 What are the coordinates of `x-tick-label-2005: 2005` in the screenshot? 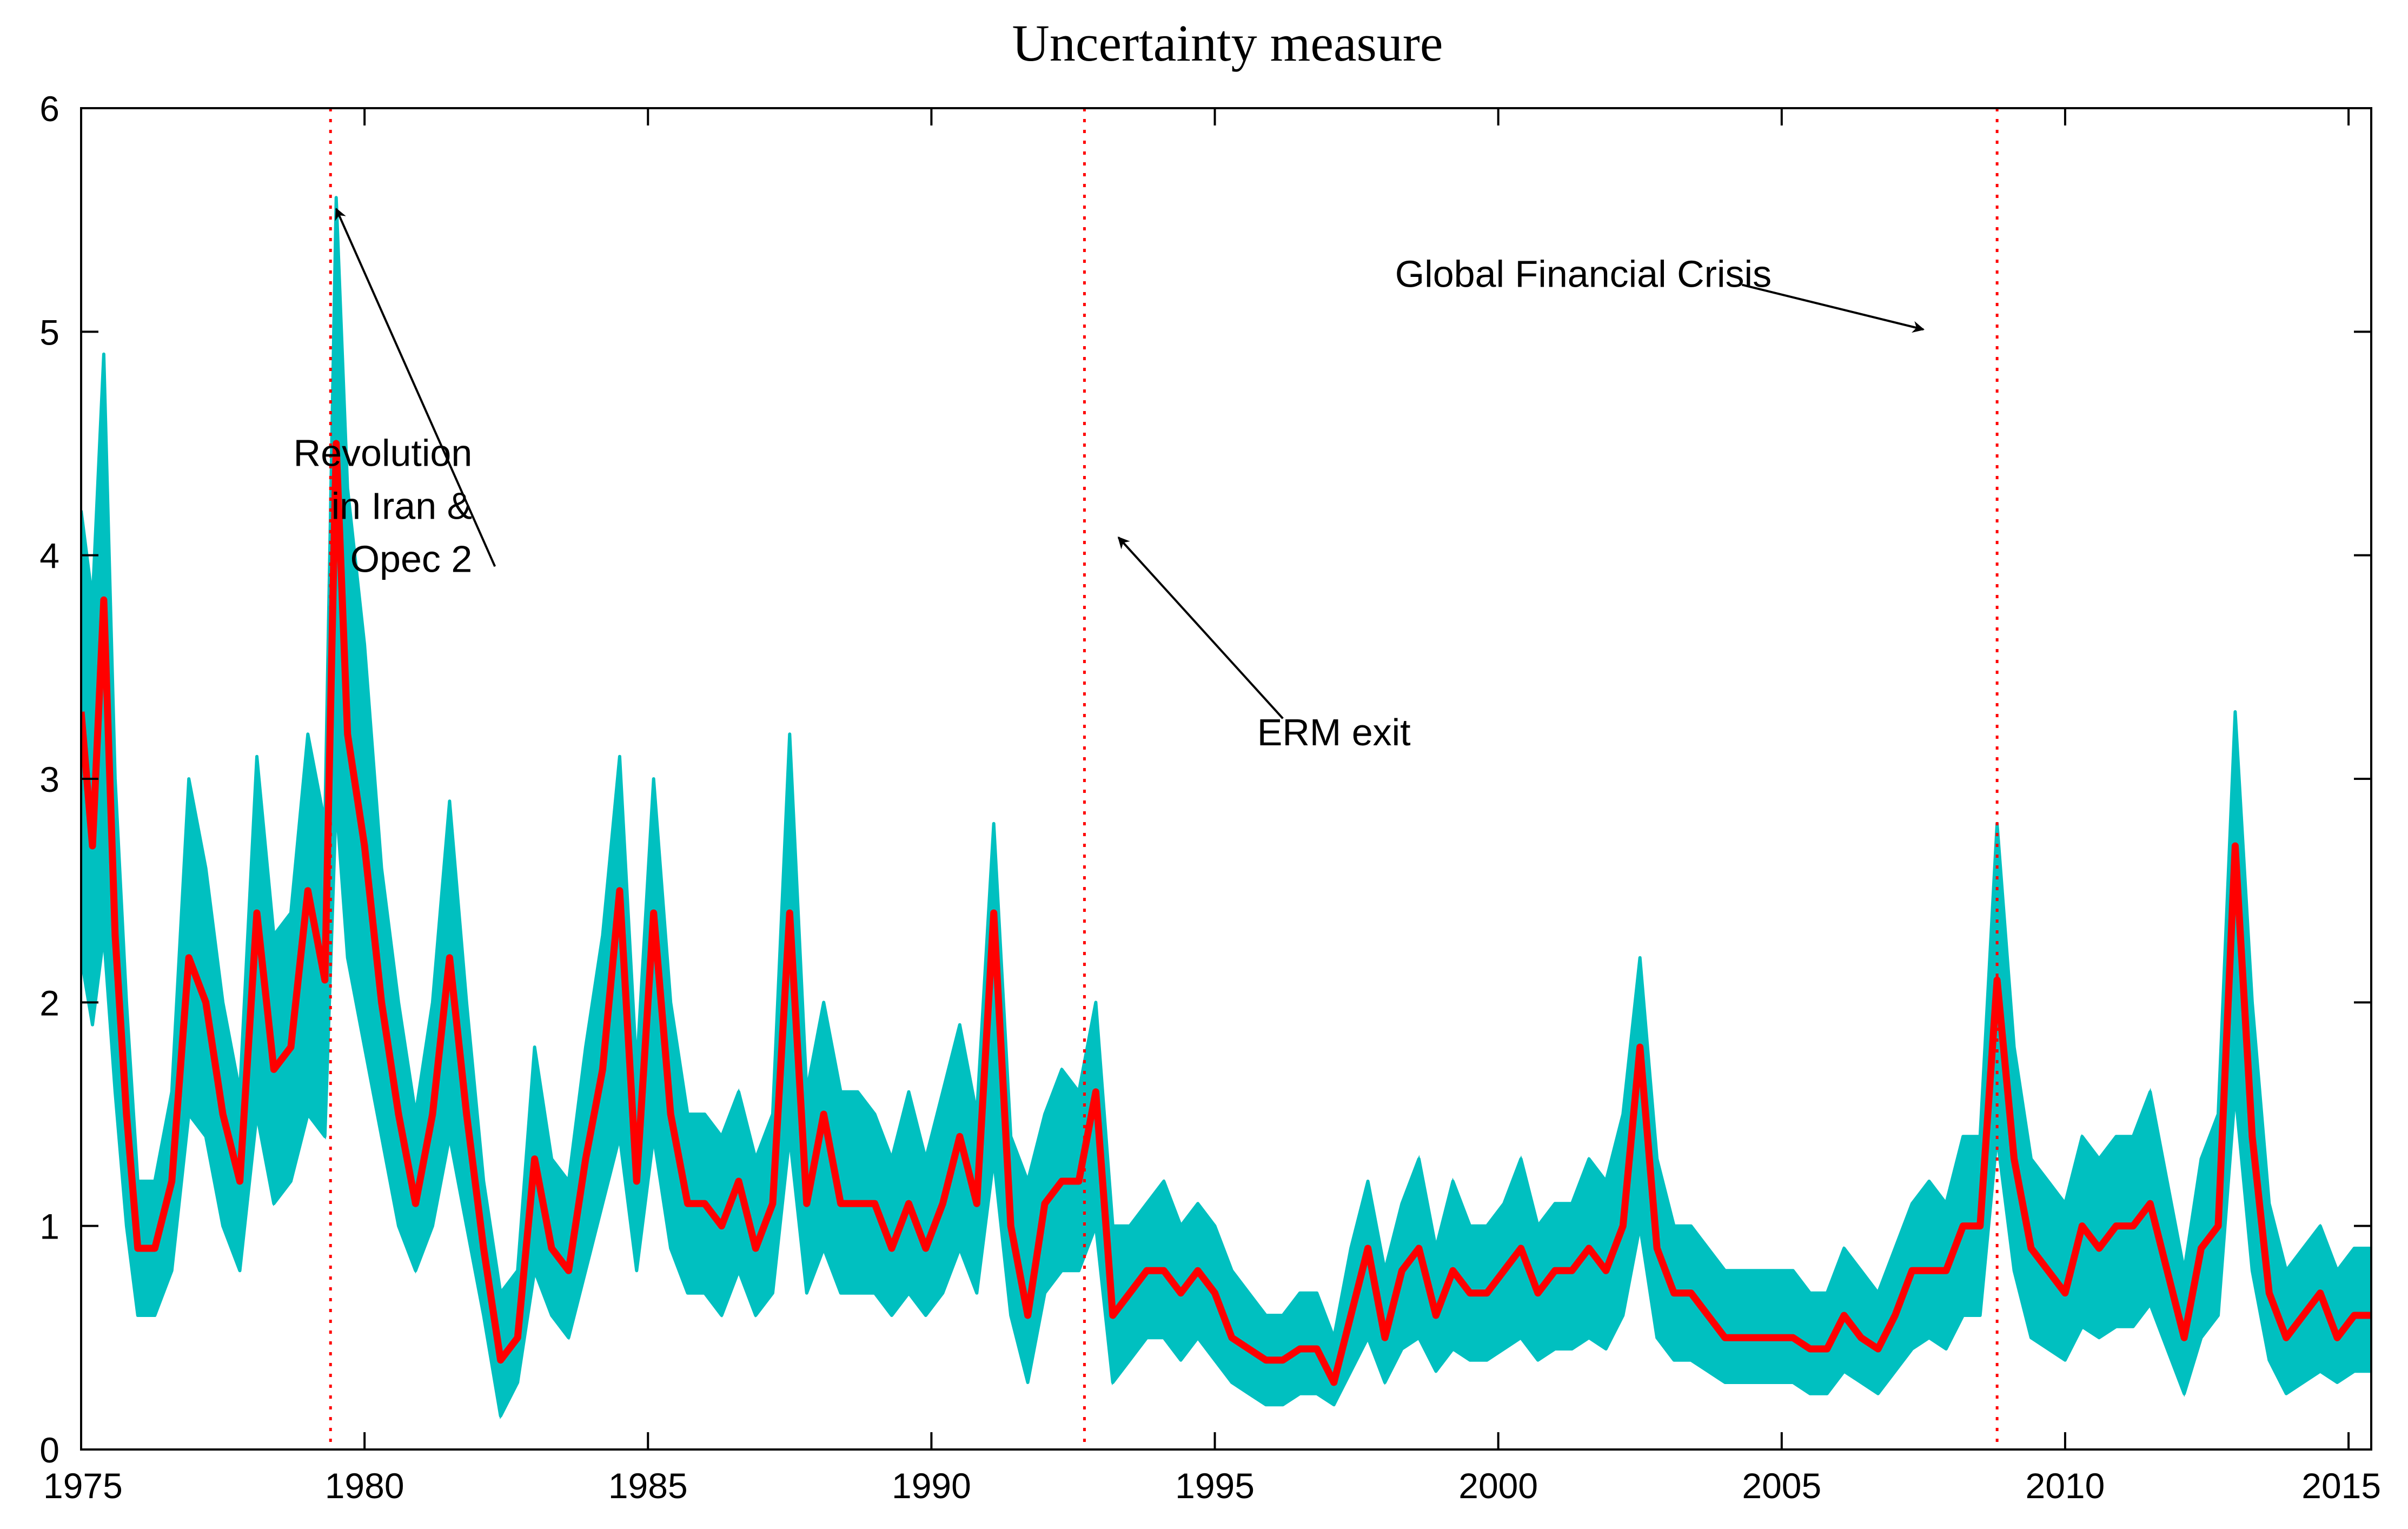 It's located at (1782, 1486).